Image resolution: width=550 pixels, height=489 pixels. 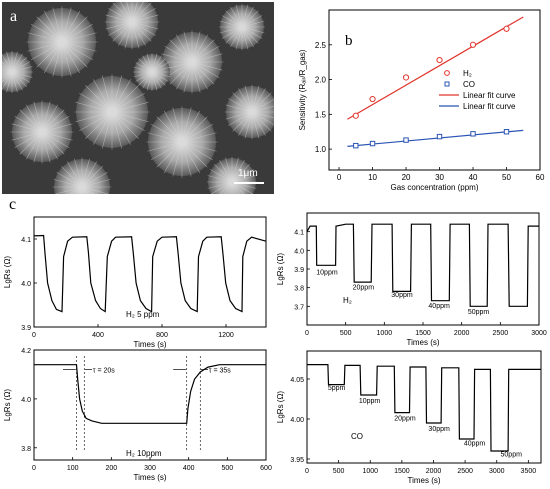 What do you see at coordinates (280, 407) in the screenshot?
I see `y-axis-label: LgRs (Ω)` at bounding box center [280, 407].